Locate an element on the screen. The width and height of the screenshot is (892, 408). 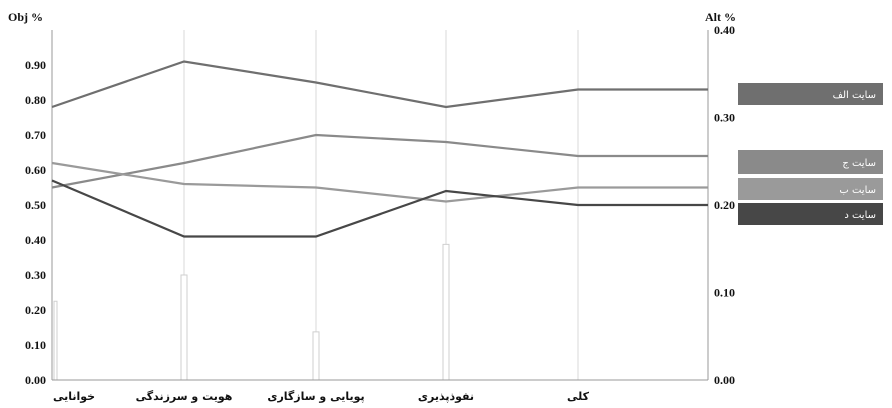
y-tick-label: 0.70 is located at coordinates (35, 135).